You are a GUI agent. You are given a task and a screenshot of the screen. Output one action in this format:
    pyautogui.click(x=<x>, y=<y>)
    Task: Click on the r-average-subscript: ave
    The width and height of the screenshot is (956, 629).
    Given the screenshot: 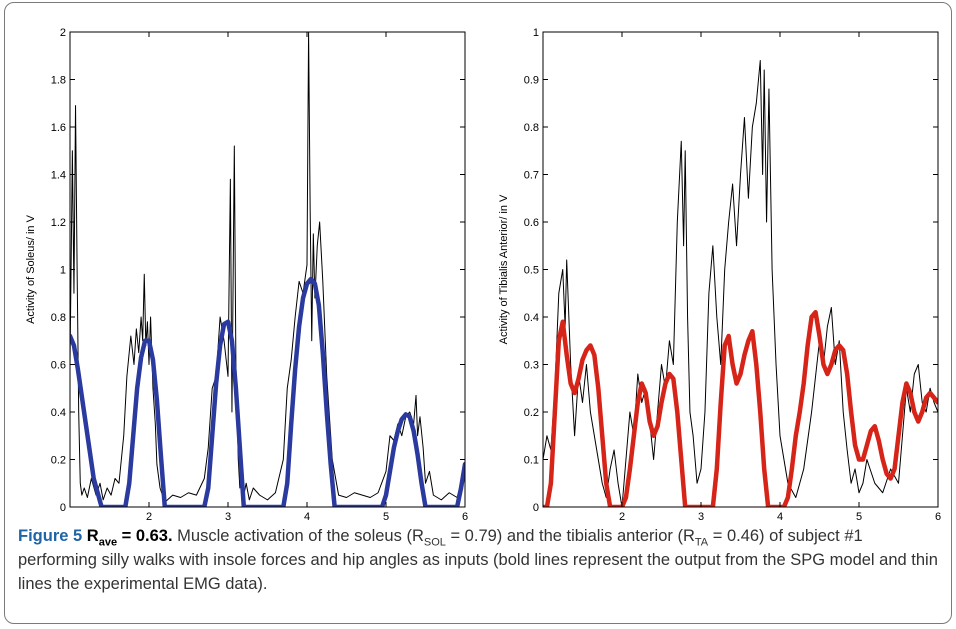 What is the action you would take?
    pyautogui.click(x=108, y=542)
    